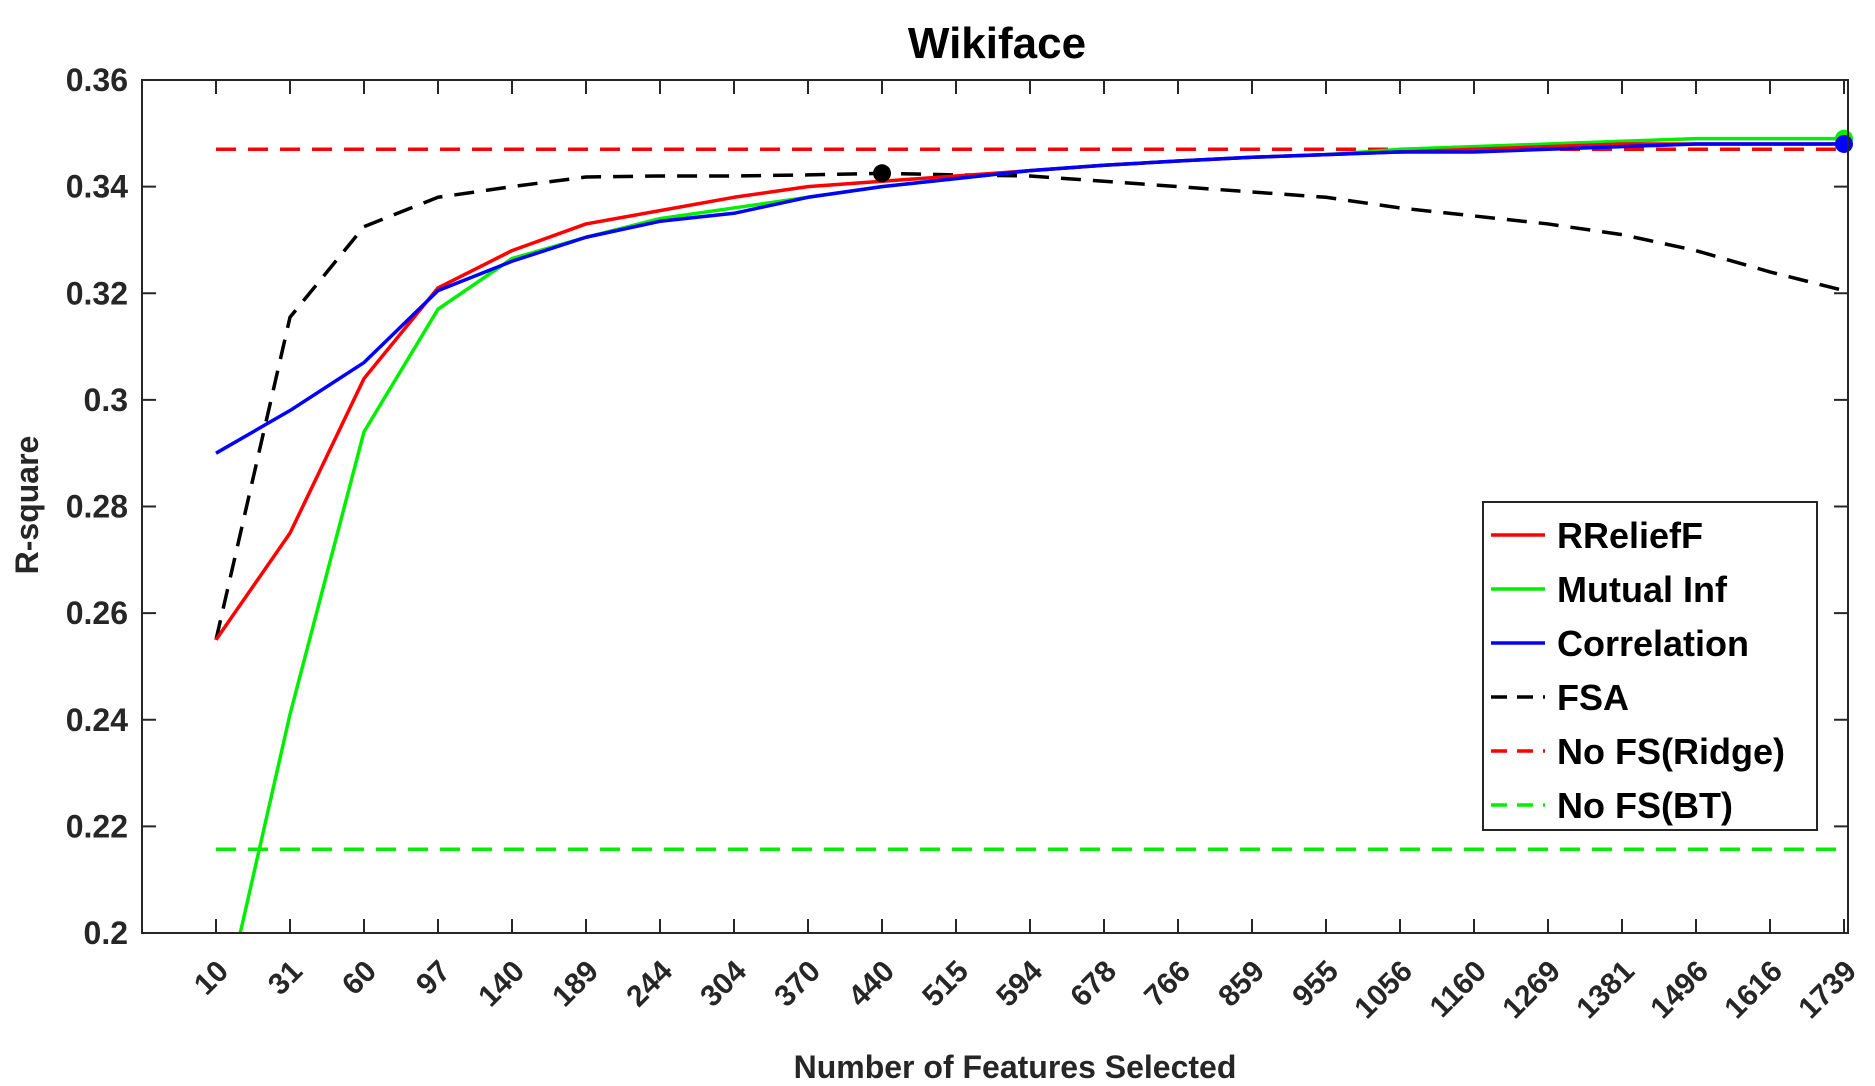 This screenshot has height=1086, width=1875. Describe the element at coordinates (723, 983) in the screenshot. I see `x-tick-label: 304` at that location.